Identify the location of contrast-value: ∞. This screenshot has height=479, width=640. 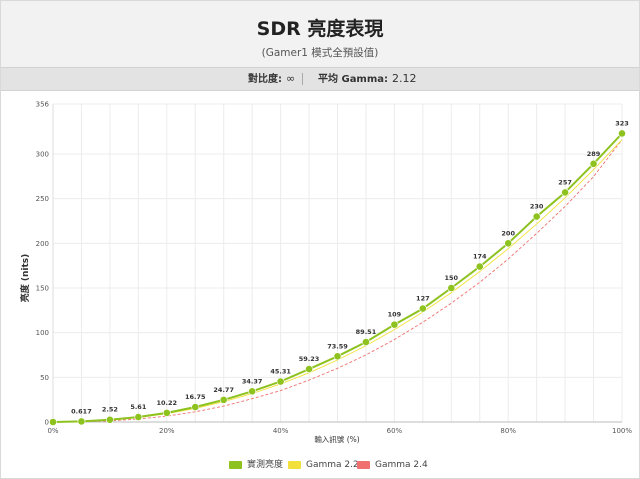
(291, 78).